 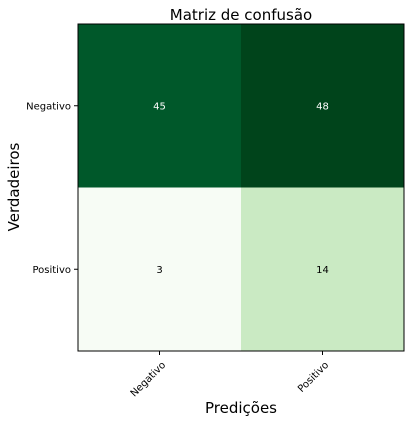 I want to click on cell-value-label: 45, so click(x=159, y=106).